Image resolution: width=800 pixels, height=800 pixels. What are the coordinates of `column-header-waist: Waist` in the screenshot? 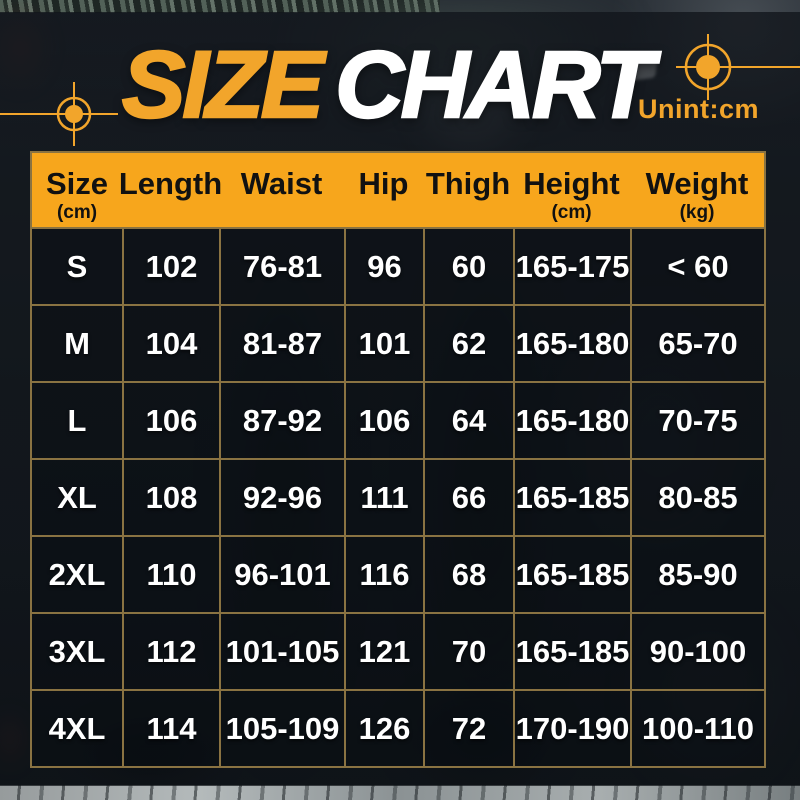 It's located at (281, 190).